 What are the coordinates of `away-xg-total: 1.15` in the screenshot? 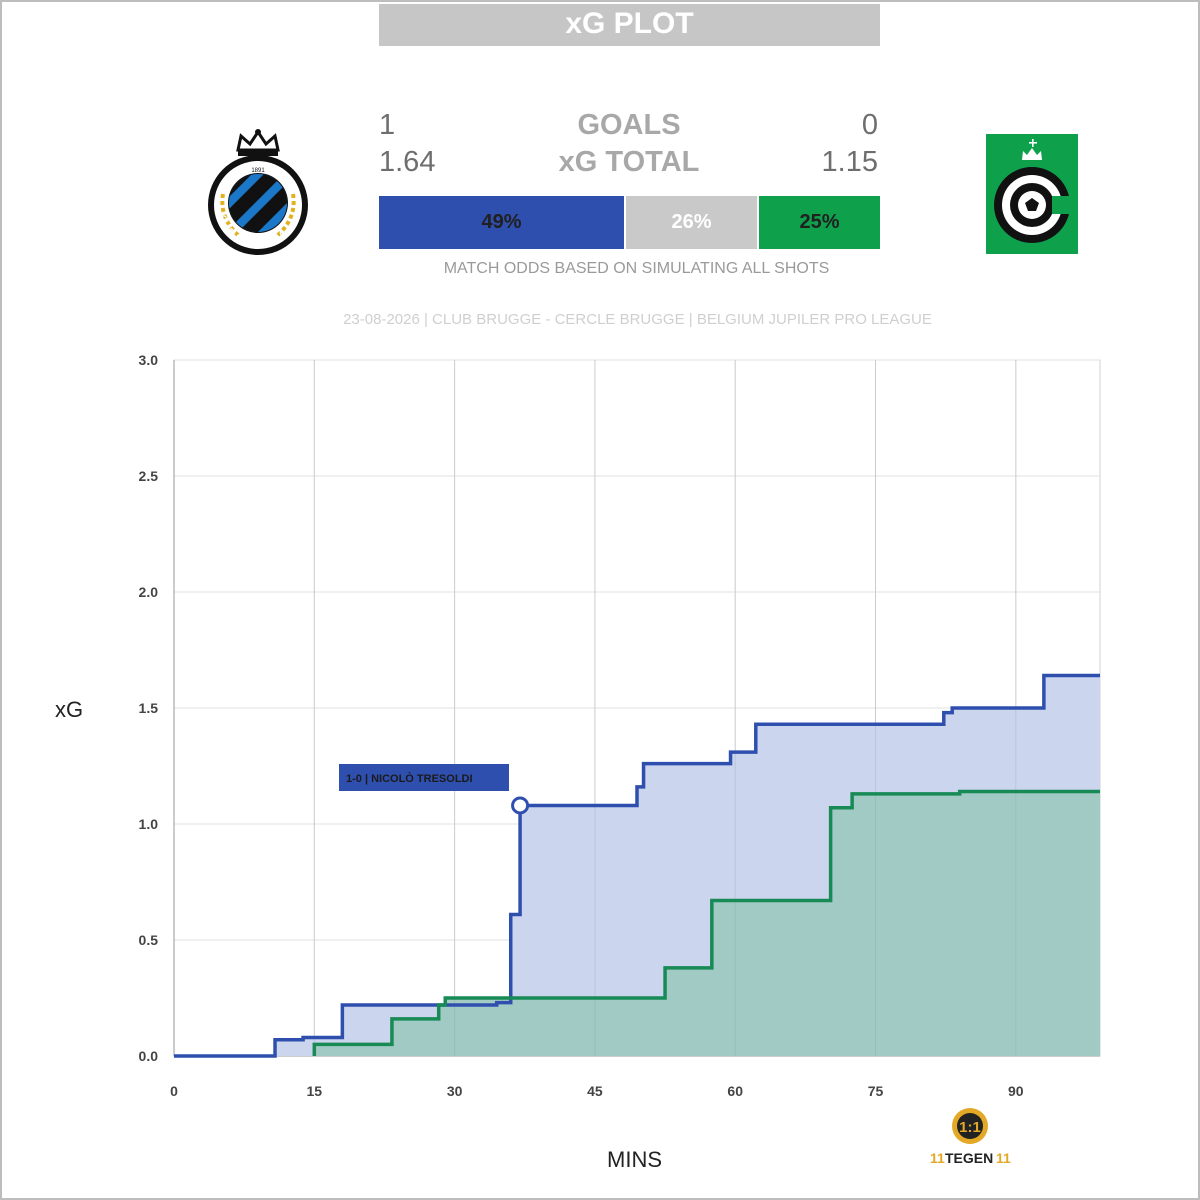 It's located at (849, 162).